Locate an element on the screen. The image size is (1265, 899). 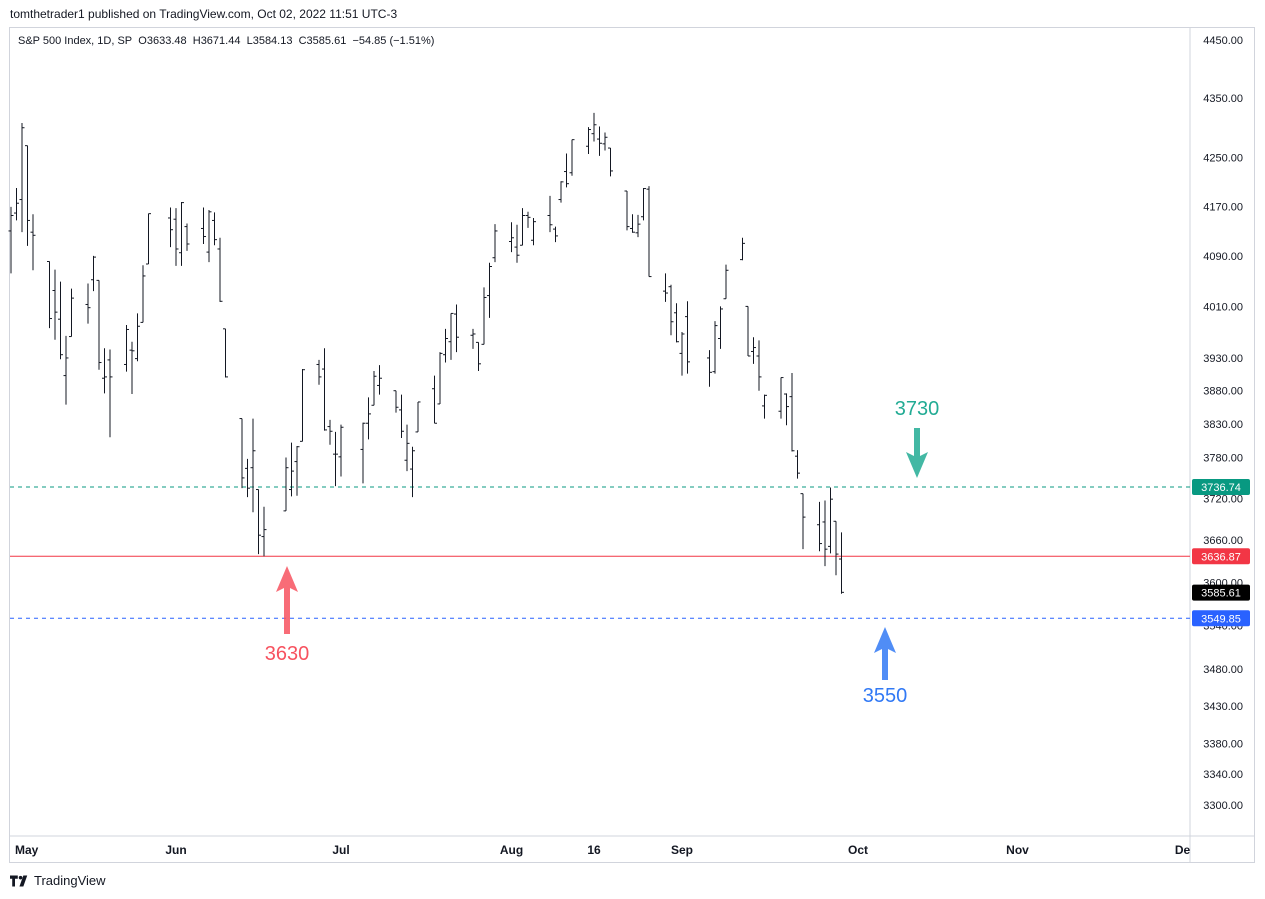
price-tick-label: 4010.00 is located at coordinates (1223, 307).